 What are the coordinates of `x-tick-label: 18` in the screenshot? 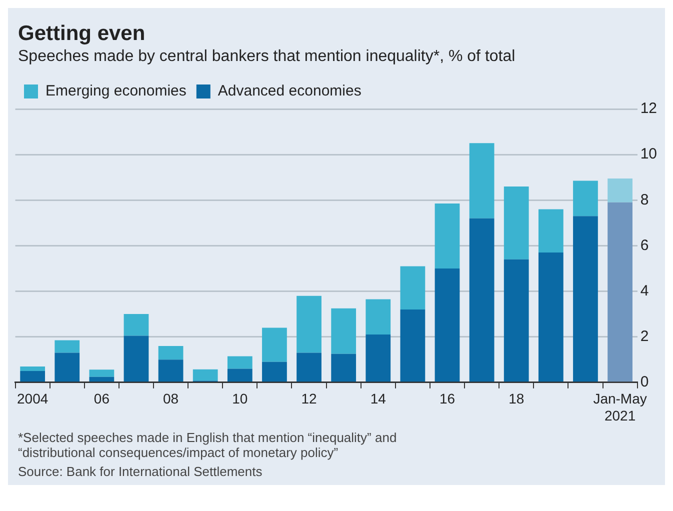 It's located at (516, 398).